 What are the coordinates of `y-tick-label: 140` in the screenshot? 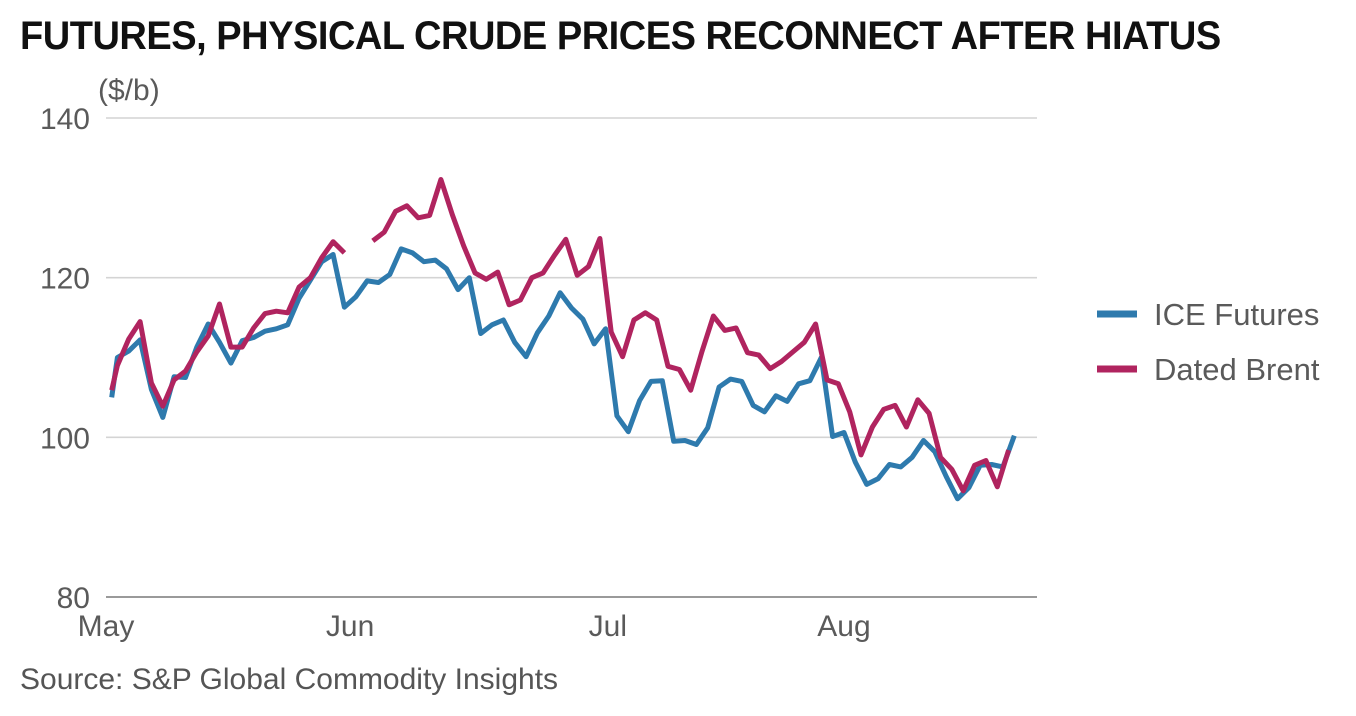 It's located at (65, 119).